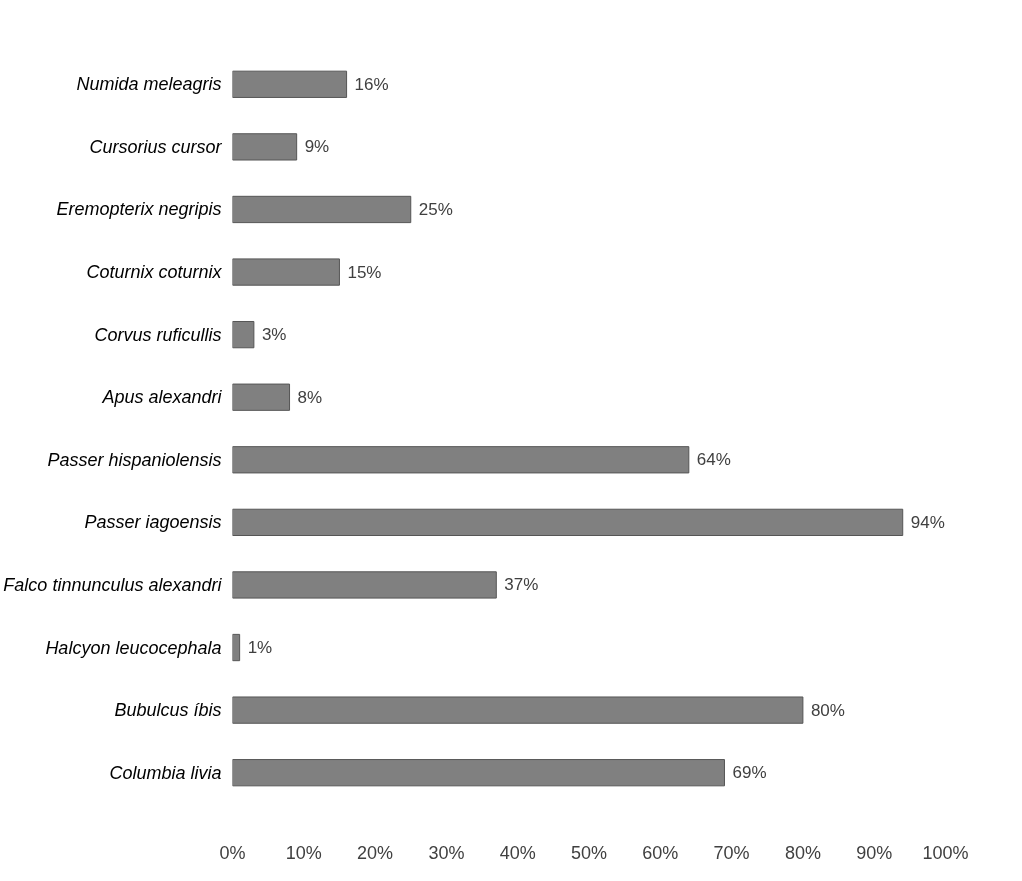 Image resolution: width=1022 pixels, height=881 pixels. What do you see at coordinates (303, 852) in the screenshot?
I see `x-tick-label: 10%` at bounding box center [303, 852].